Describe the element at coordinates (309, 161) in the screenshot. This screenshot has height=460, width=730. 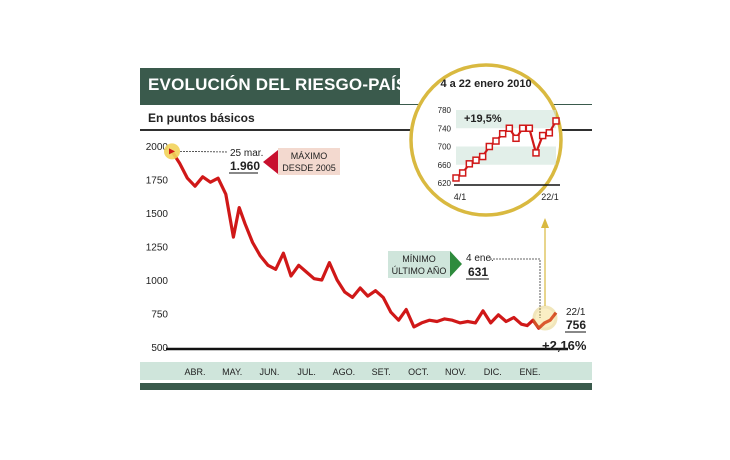
I see `max-note-box` at that location.